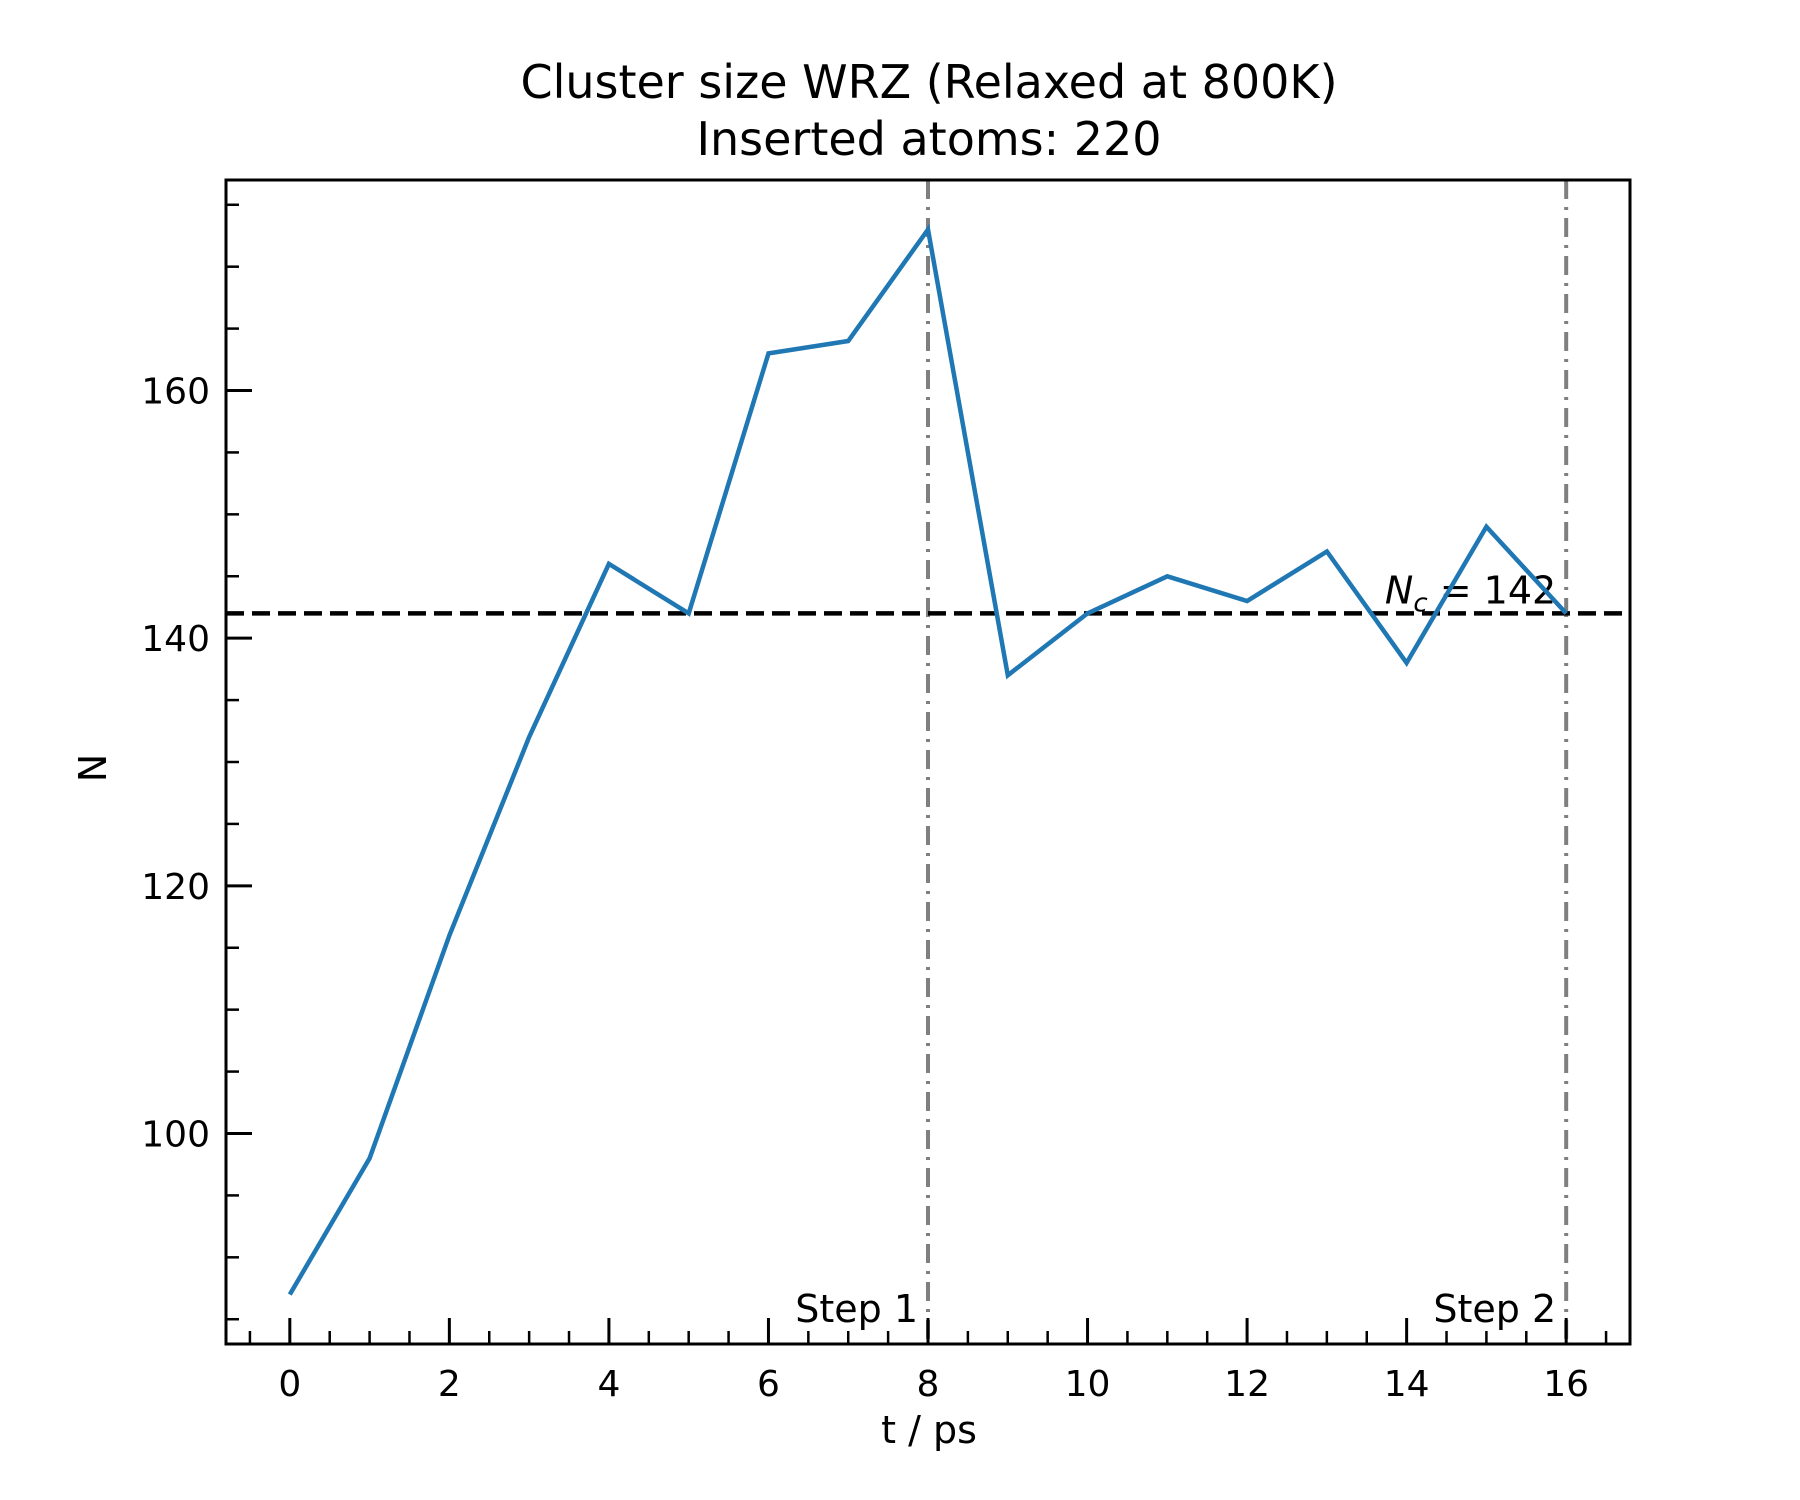  What do you see at coordinates (929, 1430) in the screenshot?
I see `x-axis-label: t / ps` at bounding box center [929, 1430].